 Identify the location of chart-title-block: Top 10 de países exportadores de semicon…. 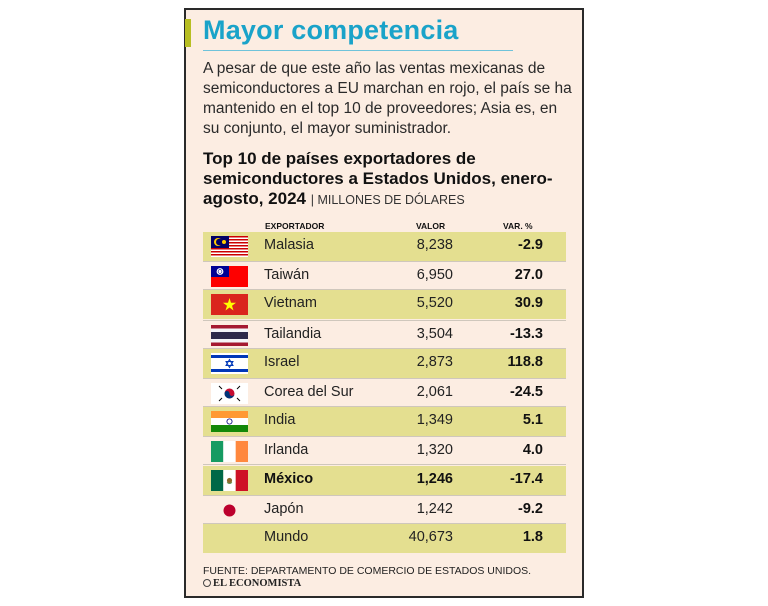
(393, 179).